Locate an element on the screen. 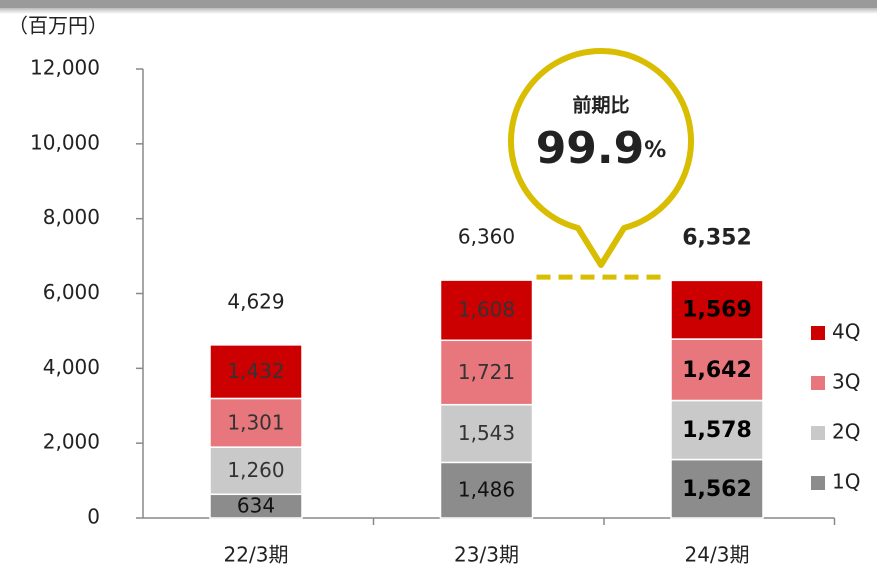 This screenshot has width=877, height=575. y-tick-label: 0 is located at coordinates (93, 517).